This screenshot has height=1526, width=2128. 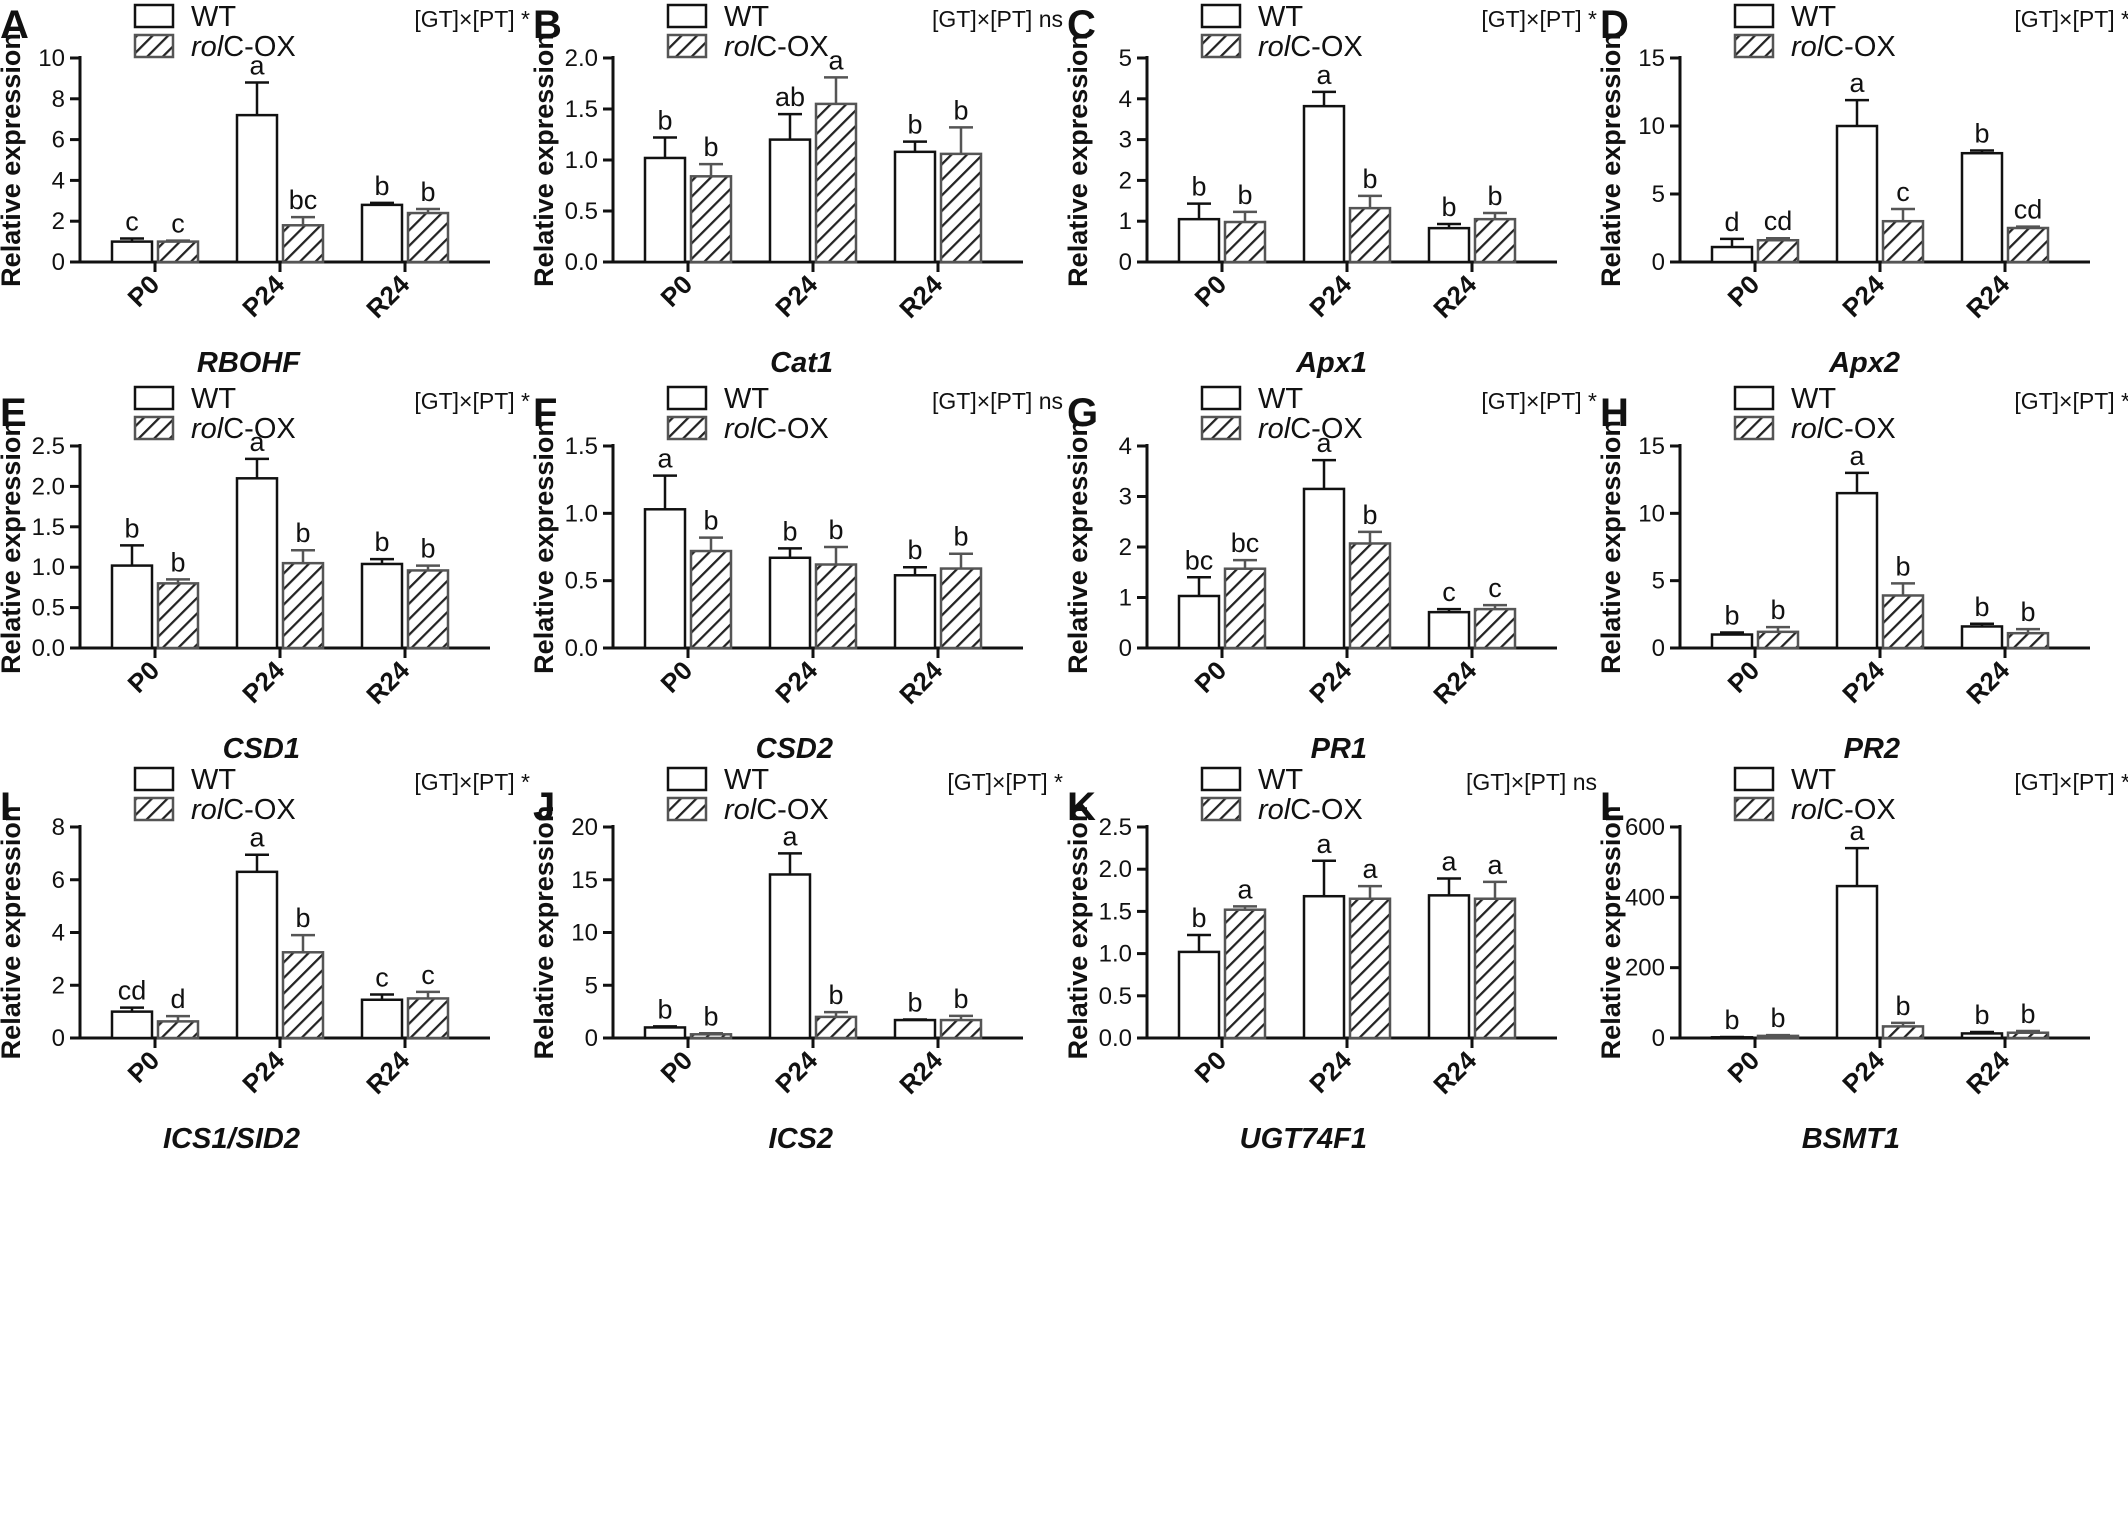 I want to click on y-tick-label: 2.5, so click(x=1115, y=827).